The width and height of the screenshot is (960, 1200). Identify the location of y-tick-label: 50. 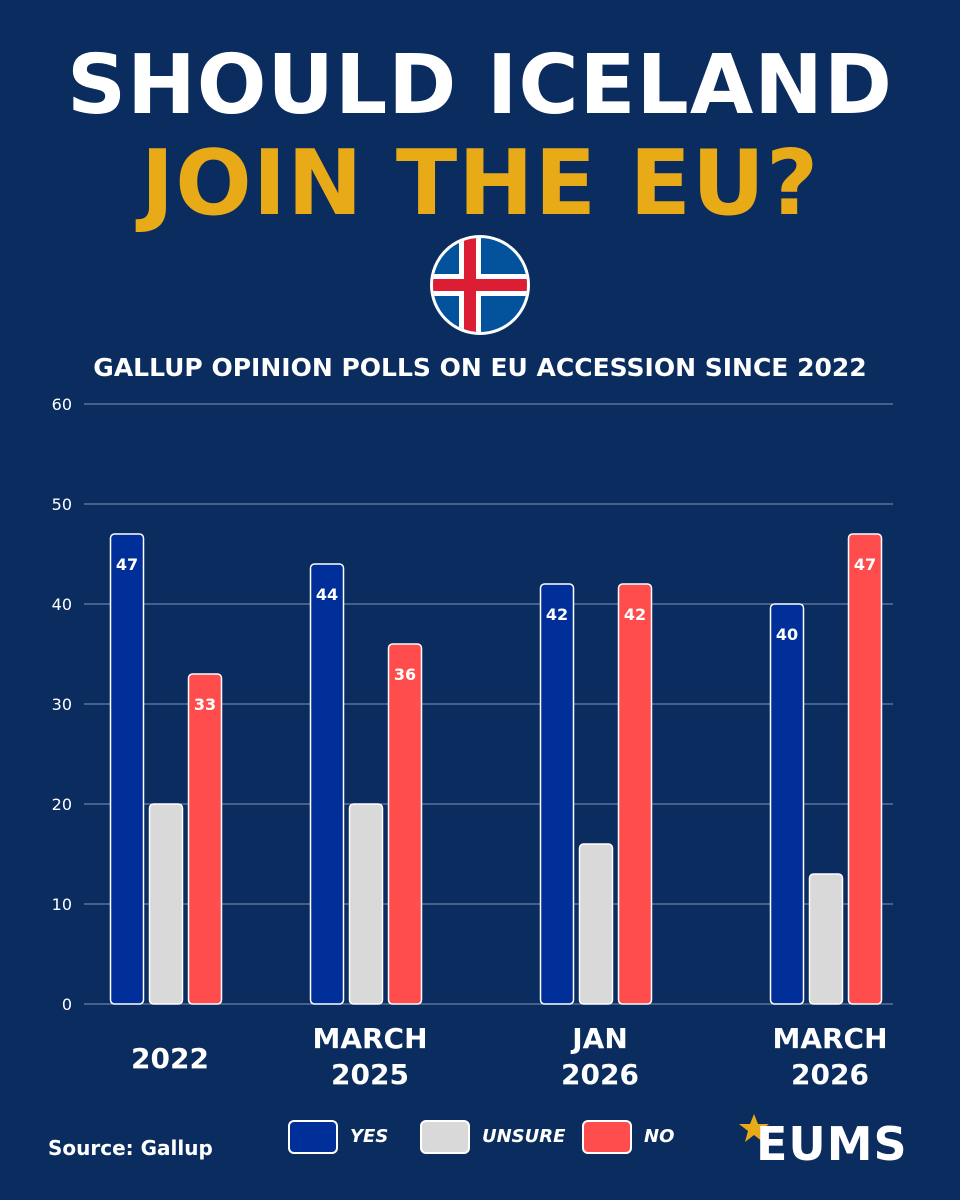
(62, 504).